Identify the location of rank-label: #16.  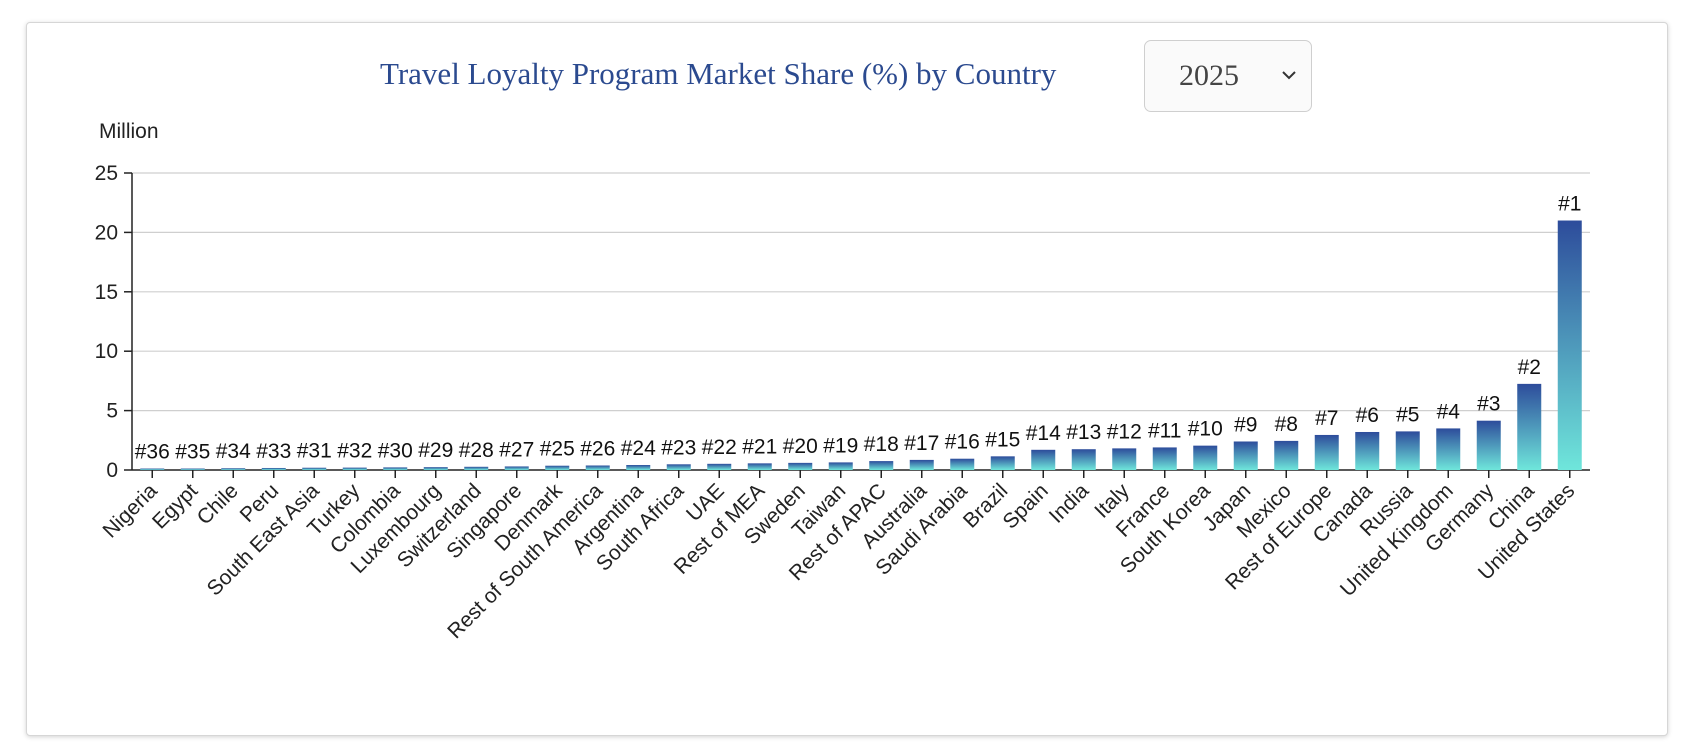
(962, 442).